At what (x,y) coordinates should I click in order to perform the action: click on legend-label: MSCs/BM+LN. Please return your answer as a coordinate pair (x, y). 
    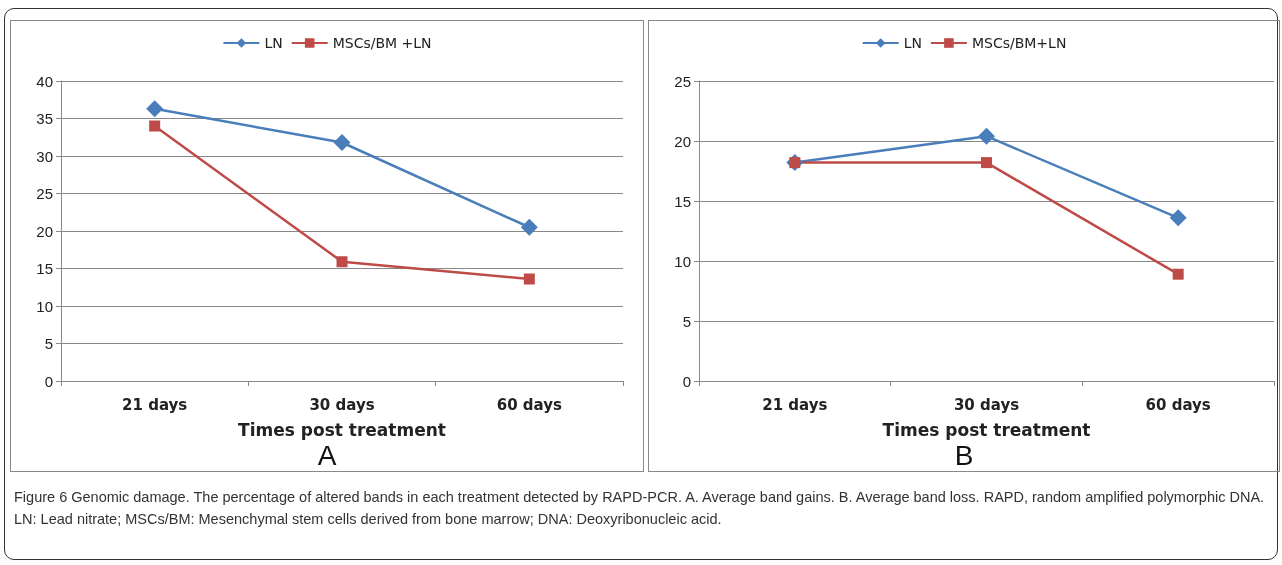
    Looking at the image, I should click on (1019, 43).